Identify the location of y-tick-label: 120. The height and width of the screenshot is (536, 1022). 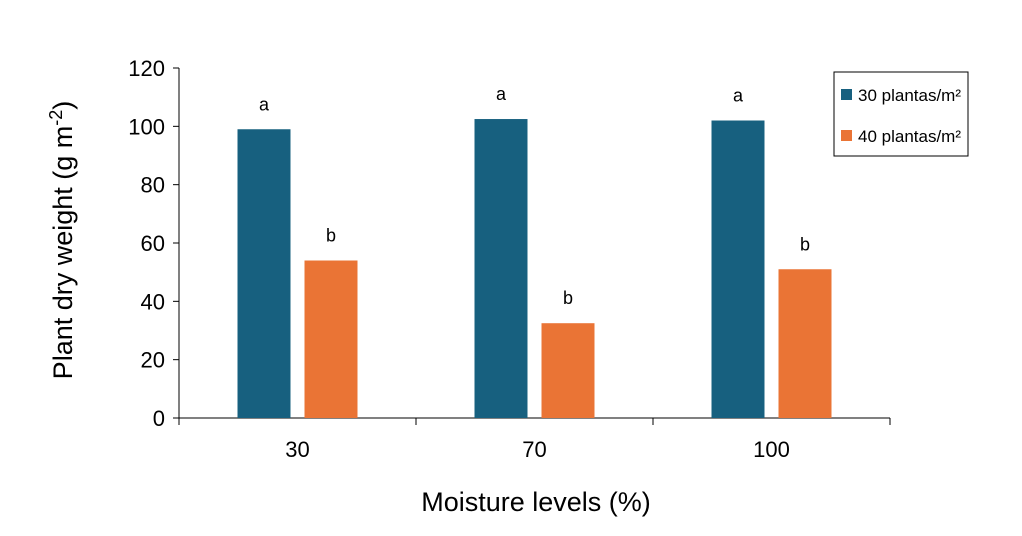
(146, 68).